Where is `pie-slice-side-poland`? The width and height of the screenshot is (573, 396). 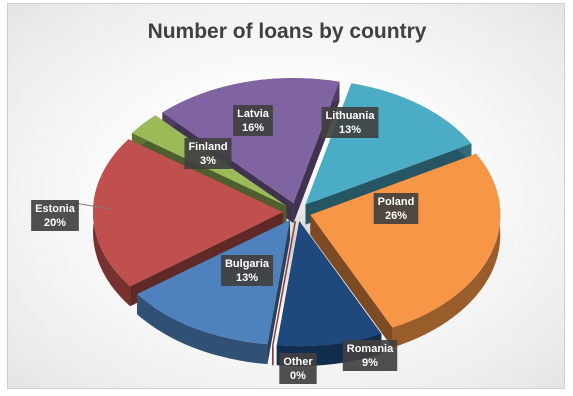
pie-slice-side-poland is located at coordinates (446, 250).